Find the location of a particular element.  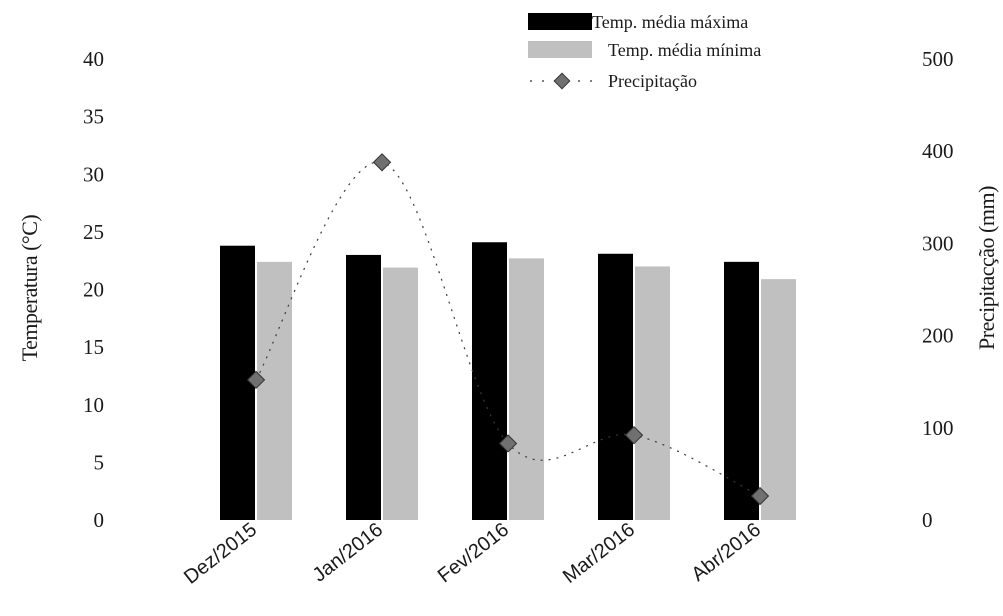

left-y-axis-title: Temperatura (°C) is located at coordinates (29, 288).